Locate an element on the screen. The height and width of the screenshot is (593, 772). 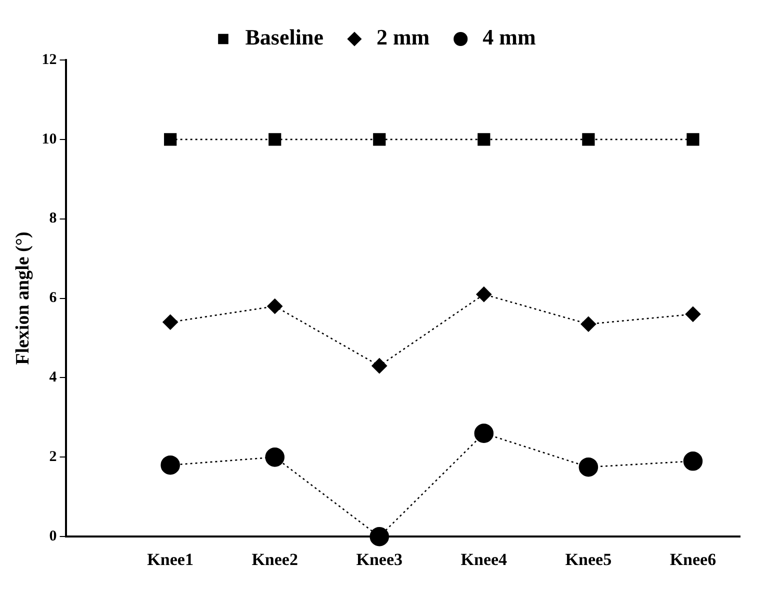
y-tick-label: 8 is located at coordinates (53, 218).